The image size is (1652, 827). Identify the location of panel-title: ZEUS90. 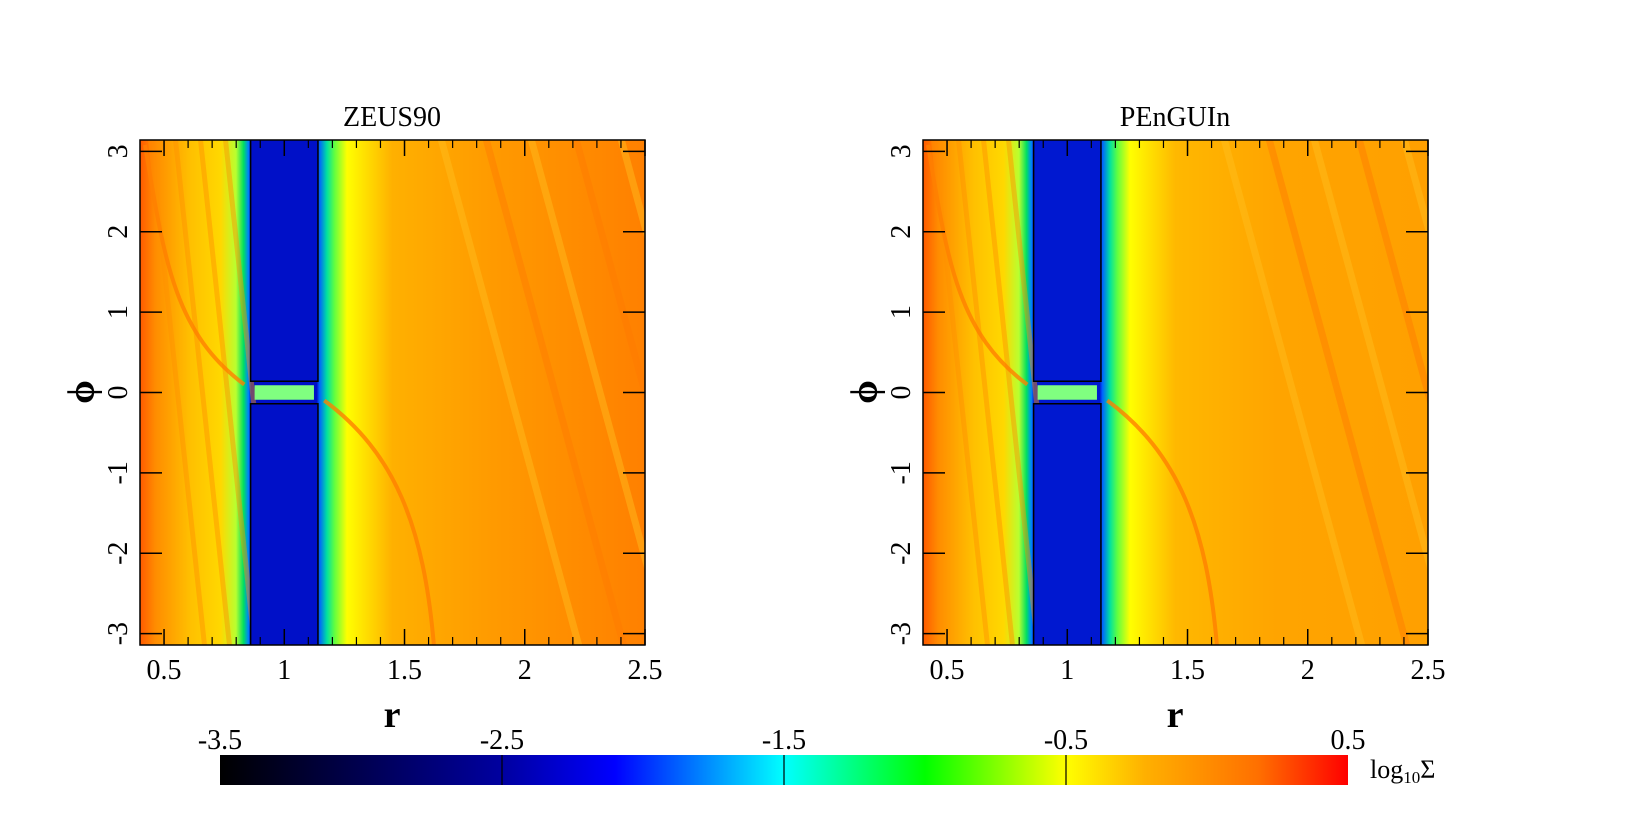
(392, 117).